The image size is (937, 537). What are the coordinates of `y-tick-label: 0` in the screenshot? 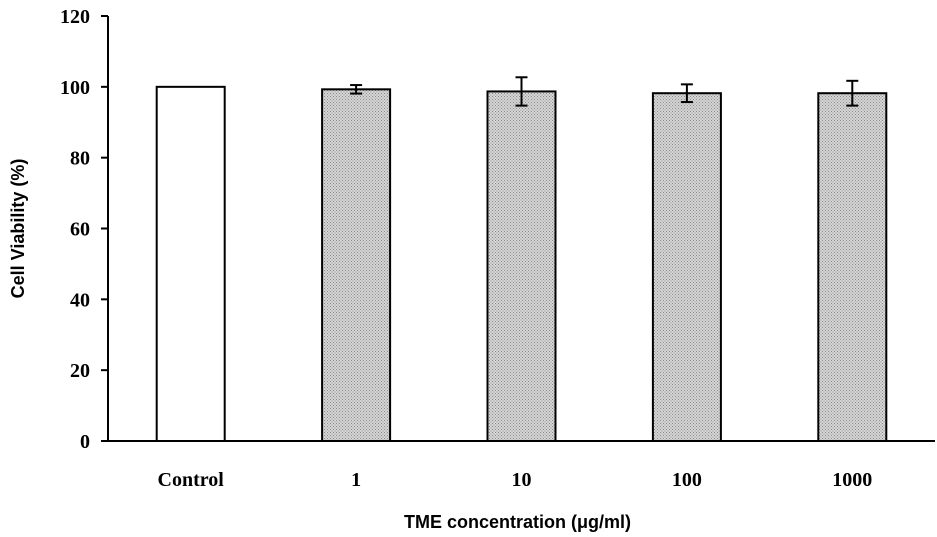 It's located at (85, 442).